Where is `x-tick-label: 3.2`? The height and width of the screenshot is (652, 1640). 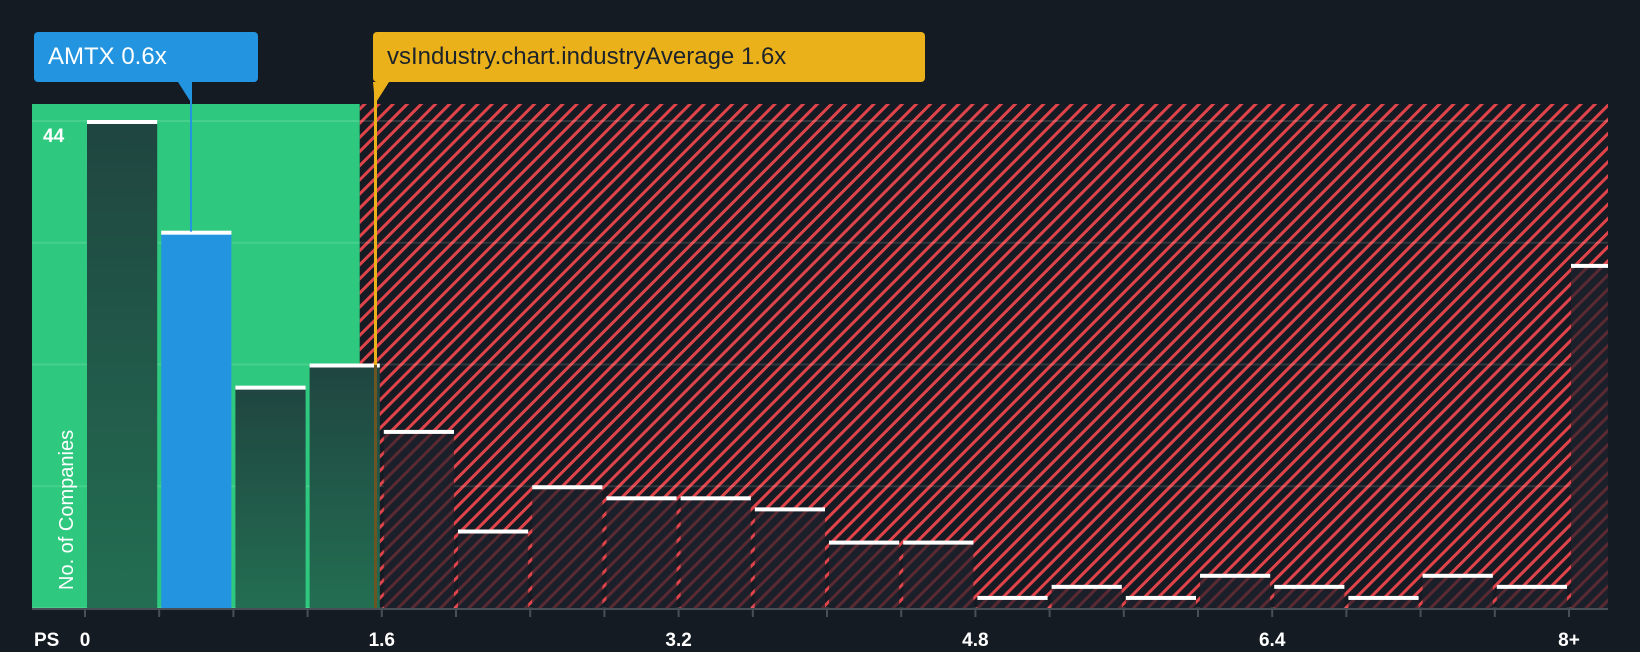
x-tick-label: 3.2 is located at coordinates (678, 640).